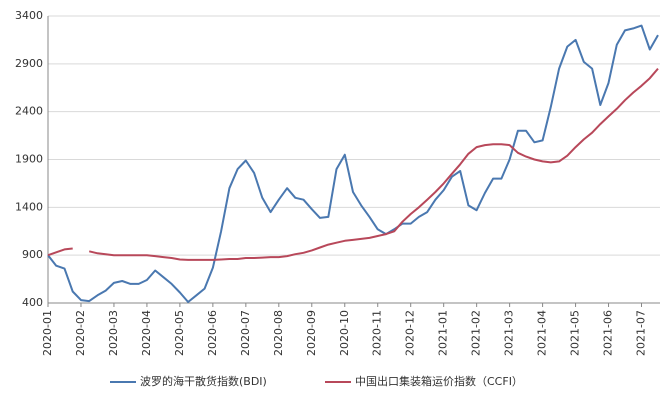 This screenshot has width=671, height=403. I want to click on legend-label: 中国出口集装箱运价指数（CCFI）, so click(439, 381).